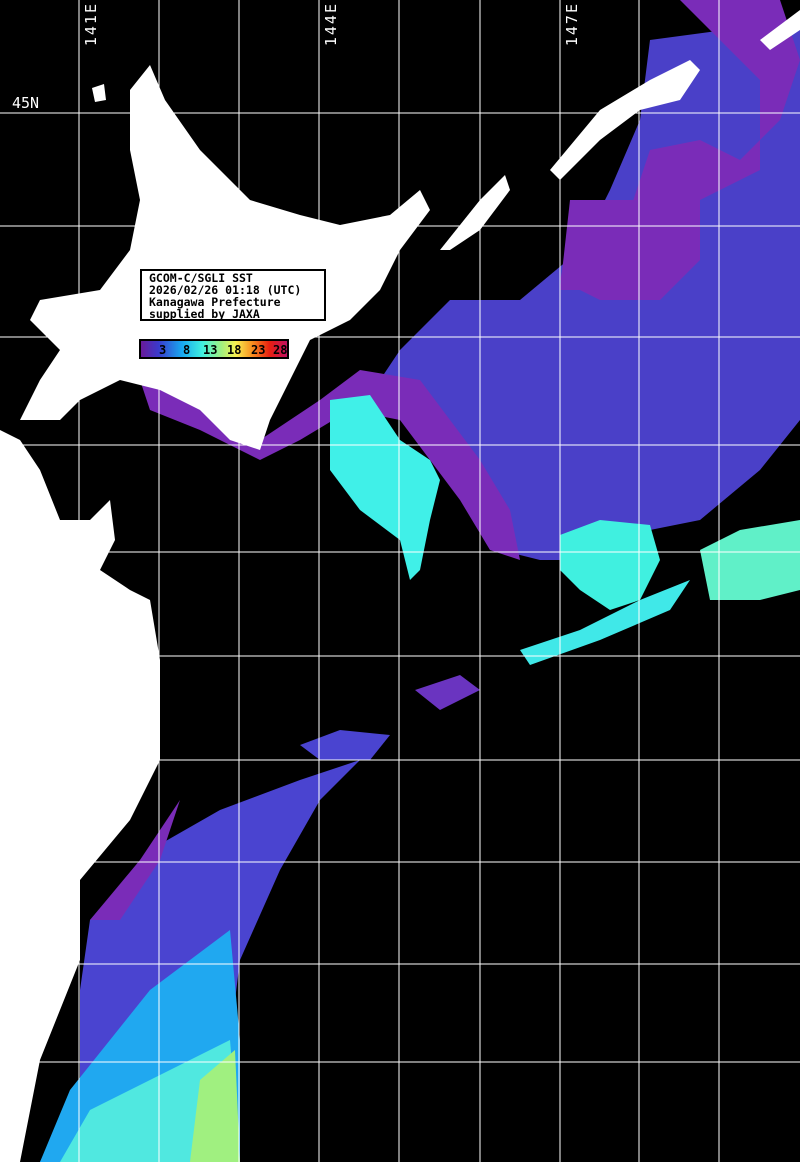  Describe the element at coordinates (187, 350) in the screenshot. I see `legend-tick: 8` at that location.